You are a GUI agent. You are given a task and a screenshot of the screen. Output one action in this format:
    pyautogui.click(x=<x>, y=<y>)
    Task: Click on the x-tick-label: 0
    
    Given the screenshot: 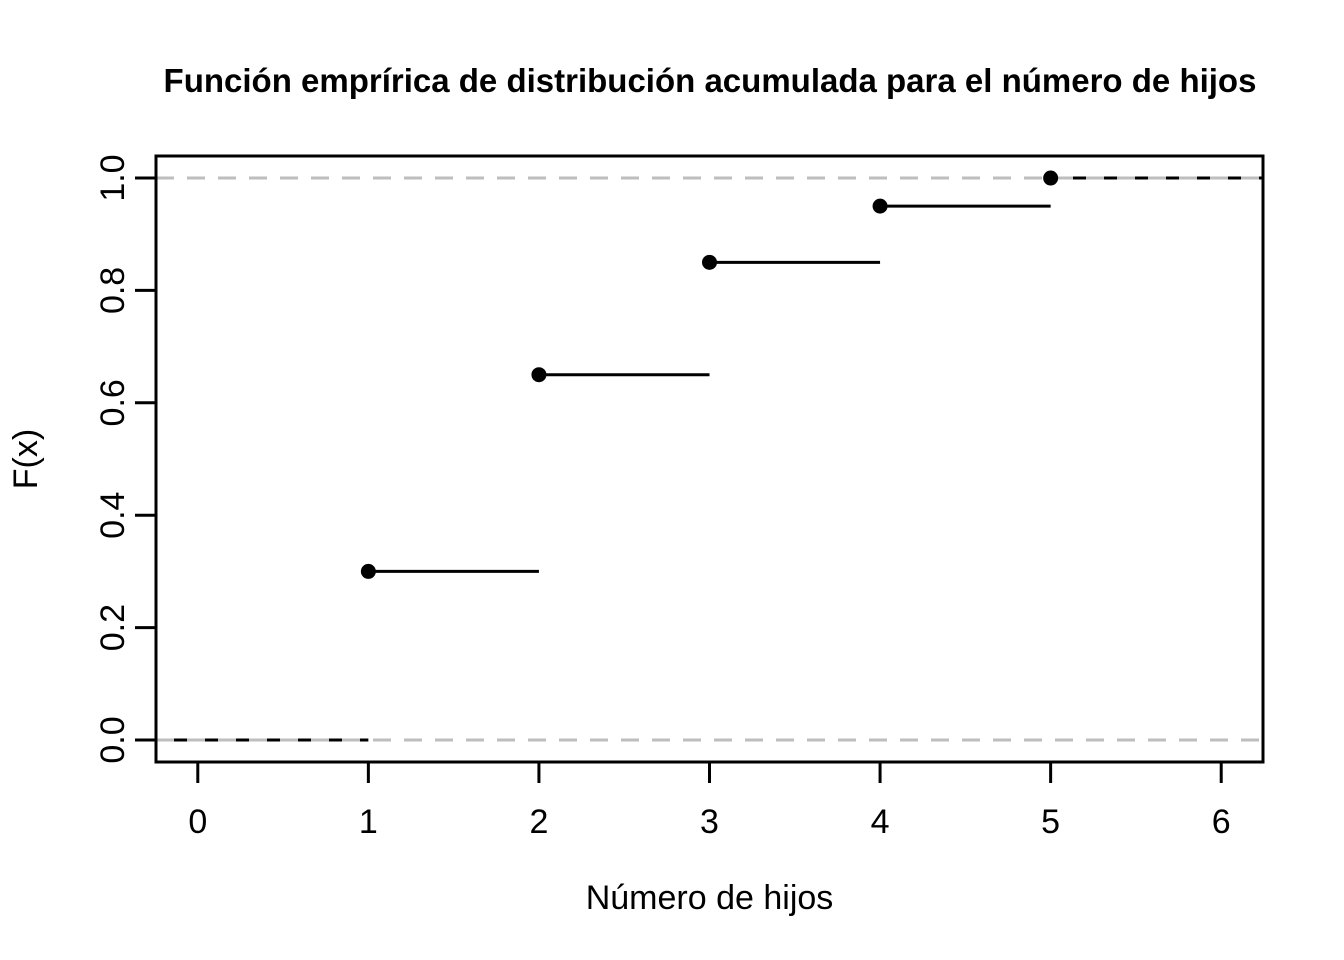 What is the action you would take?
    pyautogui.click(x=197, y=822)
    